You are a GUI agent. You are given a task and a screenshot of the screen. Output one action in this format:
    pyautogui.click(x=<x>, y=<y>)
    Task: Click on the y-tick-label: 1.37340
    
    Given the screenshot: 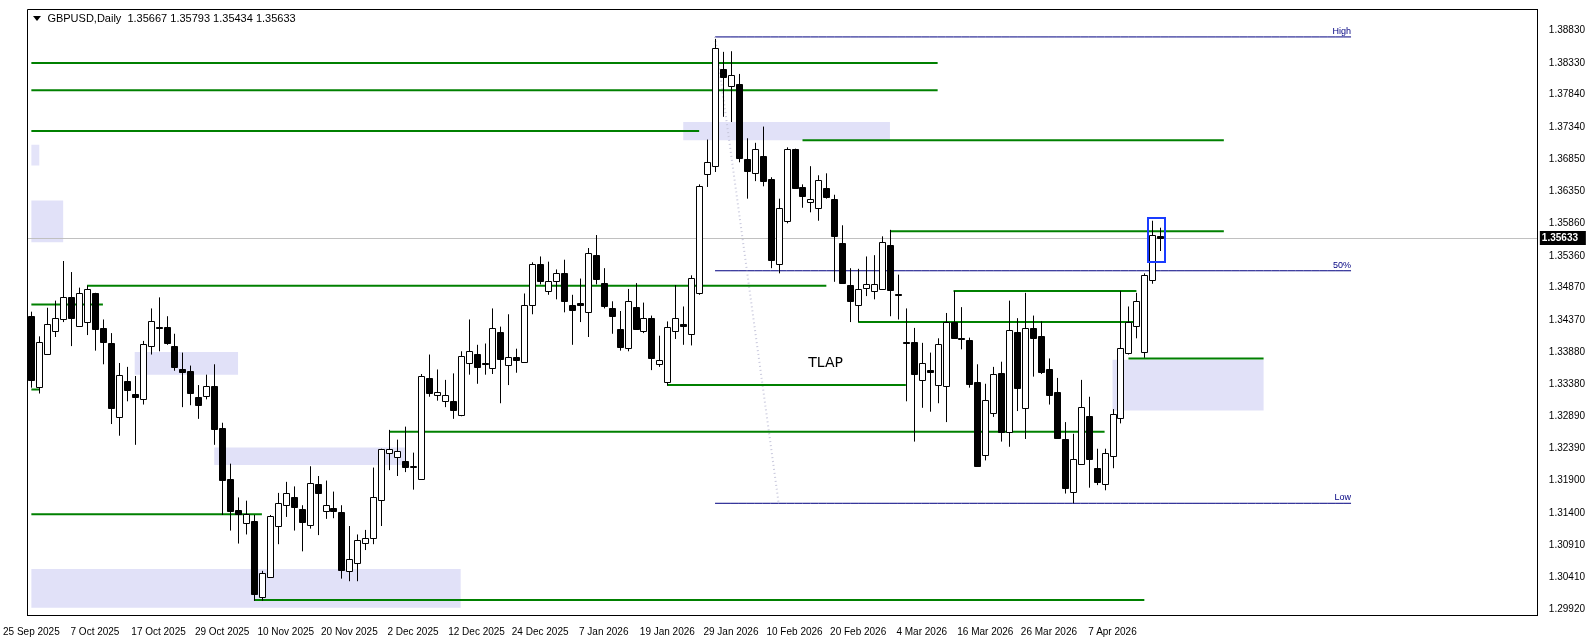 What is the action you would take?
    pyautogui.click(x=1567, y=126)
    